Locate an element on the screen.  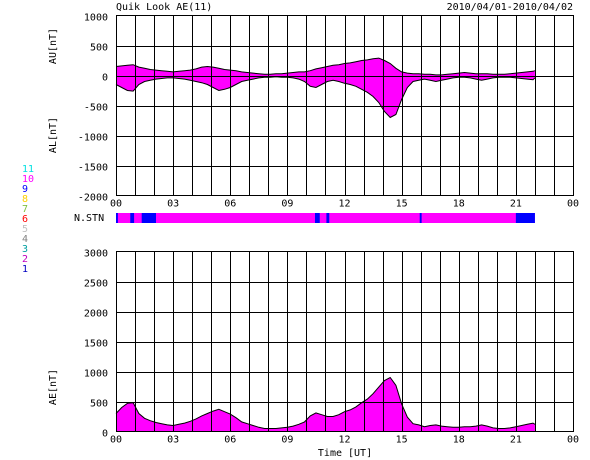
series-line-al is located at coordinates (325, 97).